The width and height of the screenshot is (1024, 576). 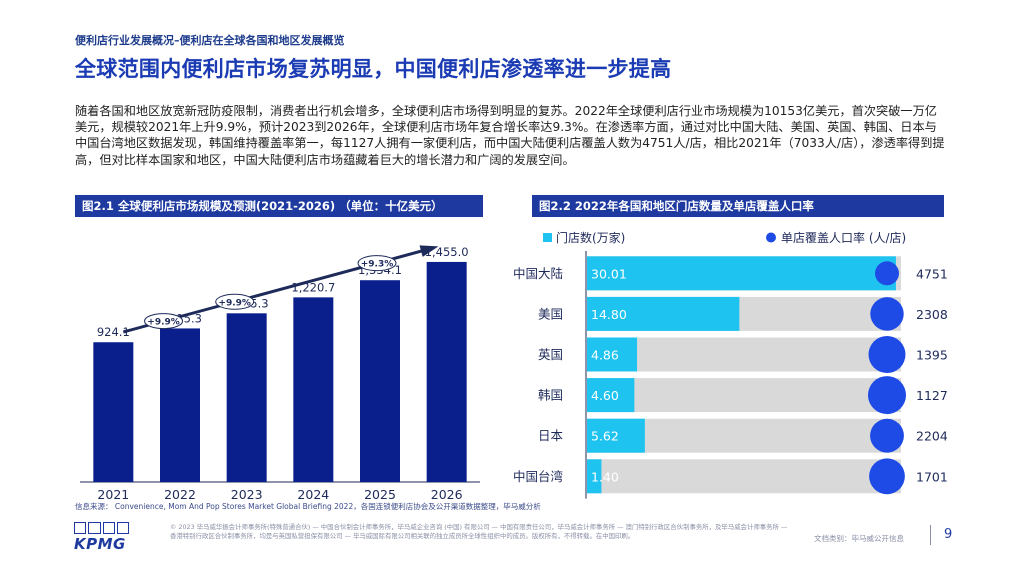 I want to click on x-tick-label: 2024, so click(x=313, y=494).